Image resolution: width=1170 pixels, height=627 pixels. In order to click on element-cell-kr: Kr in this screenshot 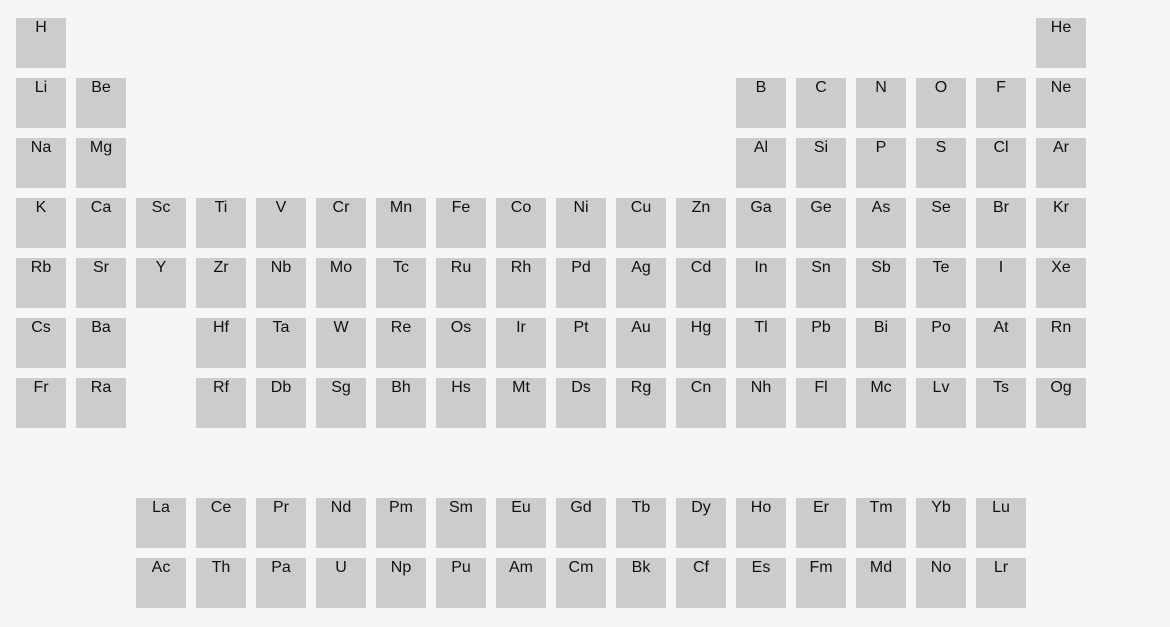, I will do `click(1061, 223)`.